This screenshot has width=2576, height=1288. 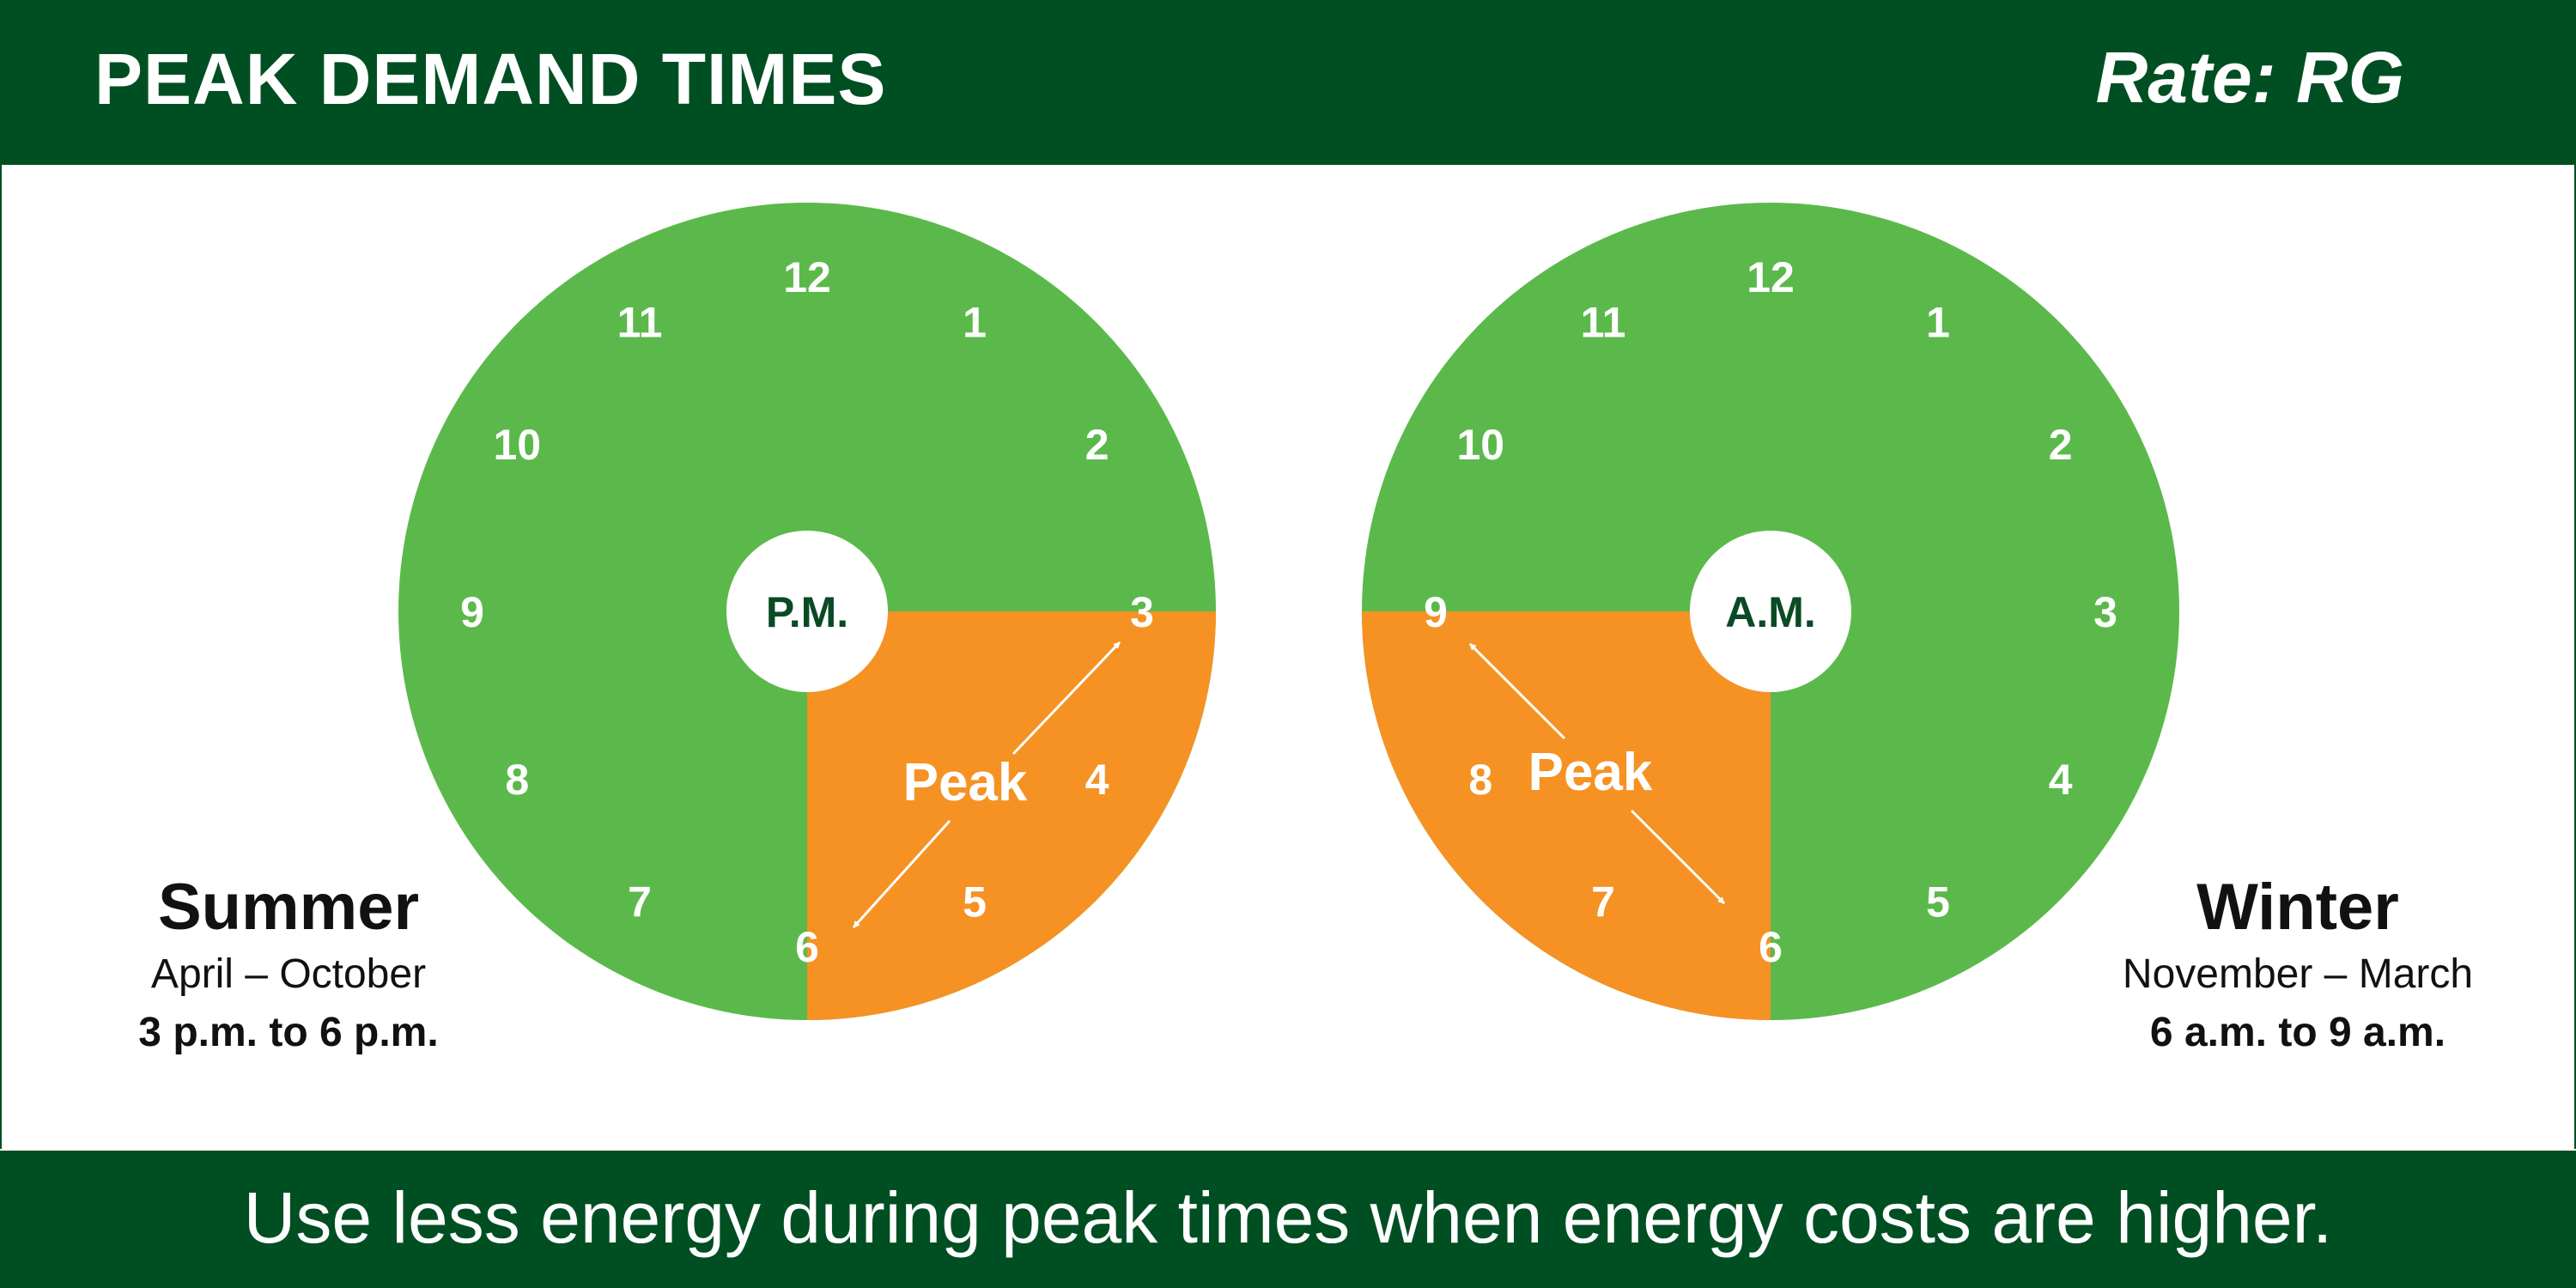 What do you see at coordinates (965, 782) in the screenshot?
I see `summer-peak-label: Peak` at bounding box center [965, 782].